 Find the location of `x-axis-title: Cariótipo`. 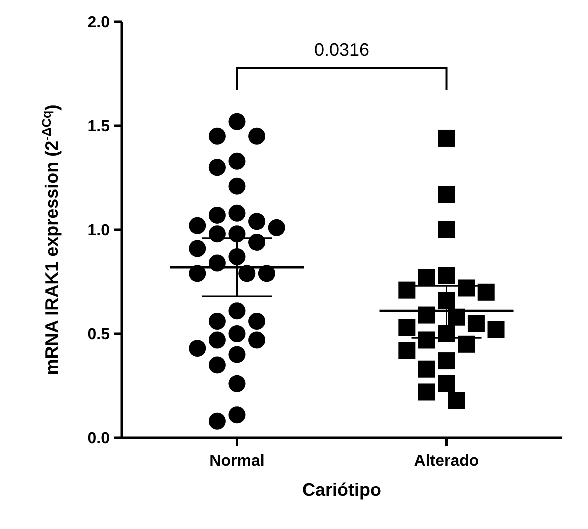

x-axis-title: Cariótipo is located at coordinates (342, 490).